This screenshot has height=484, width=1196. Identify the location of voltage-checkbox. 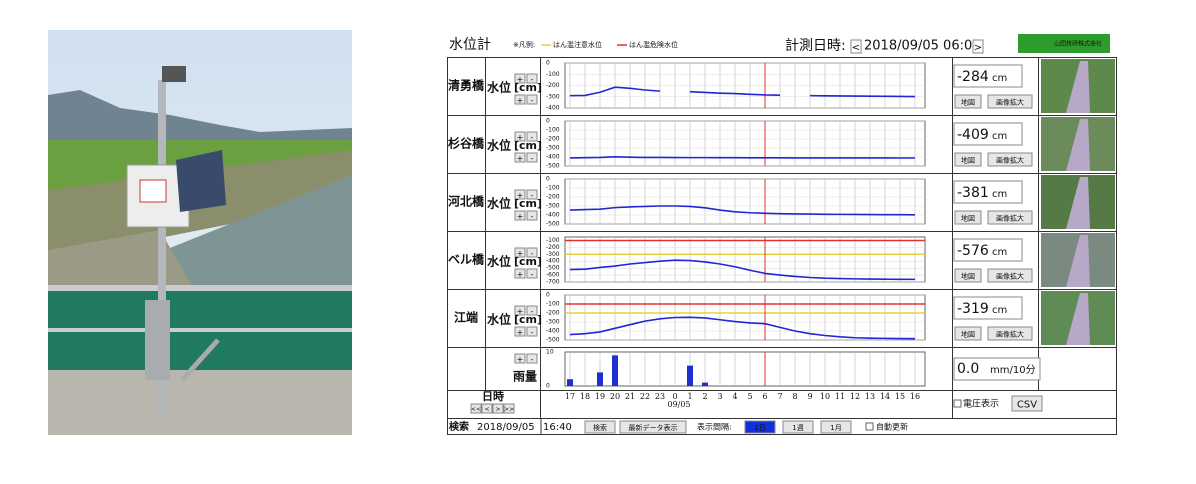
(957, 403).